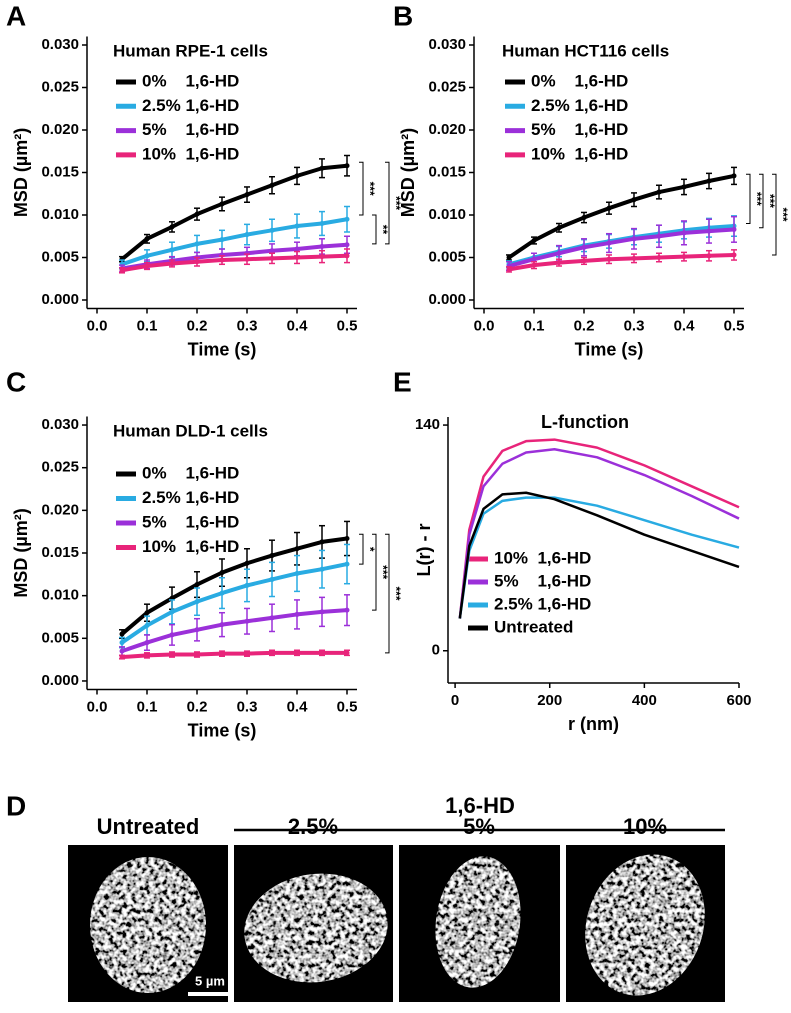 The image size is (791, 1013). I want to click on y-tick-label: 140, so click(427, 424).